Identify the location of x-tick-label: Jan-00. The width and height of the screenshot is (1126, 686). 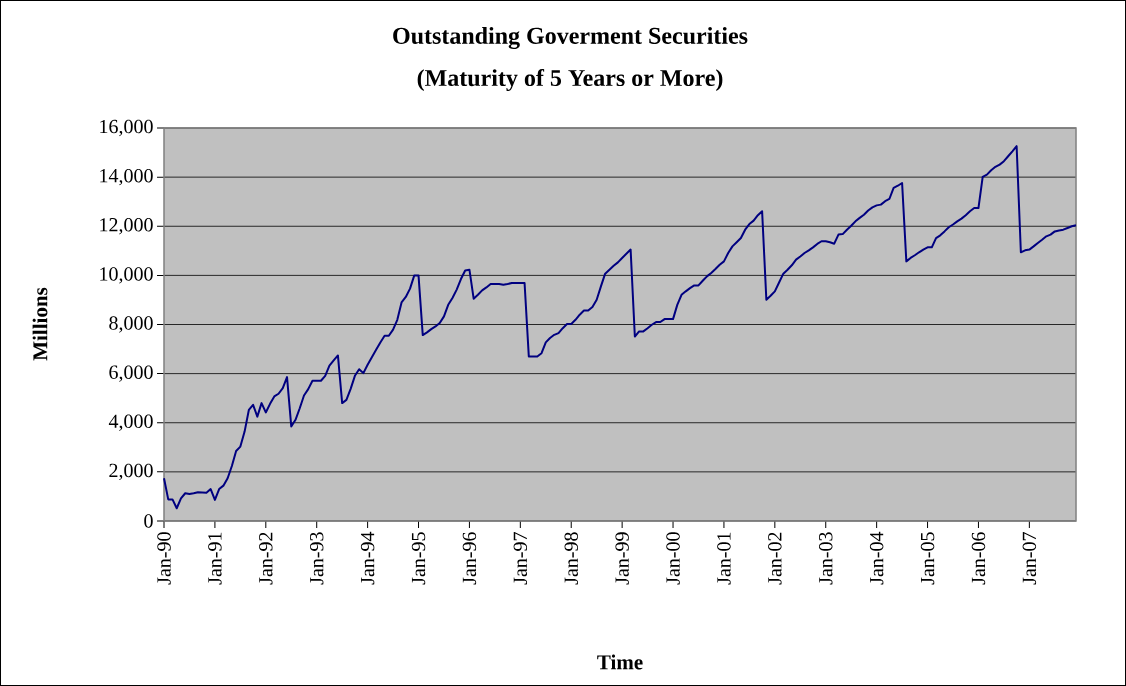
(673, 558).